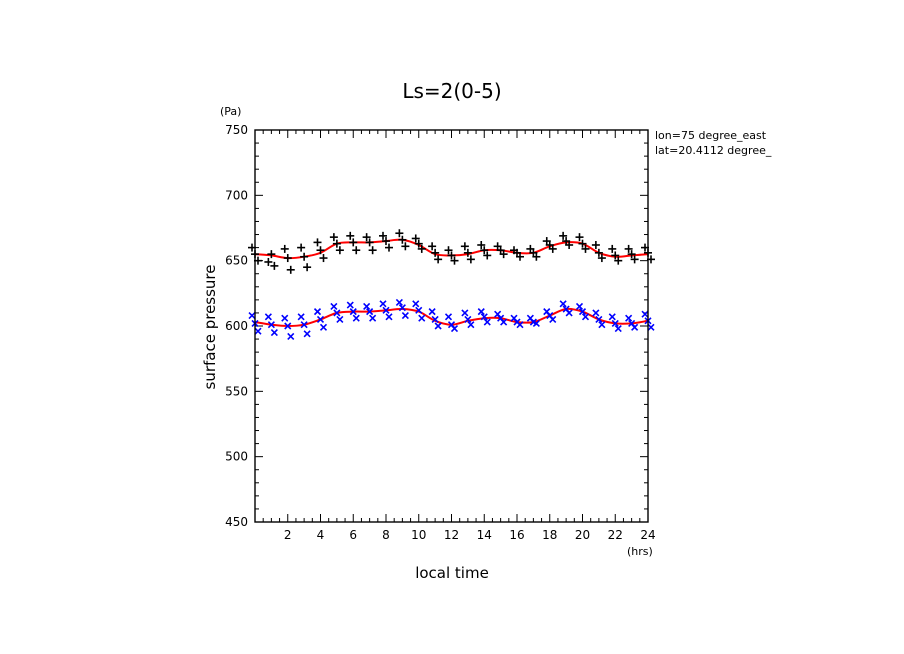 The width and height of the screenshot is (904, 654). I want to click on y-unit-label: (Pa), so click(230, 111).